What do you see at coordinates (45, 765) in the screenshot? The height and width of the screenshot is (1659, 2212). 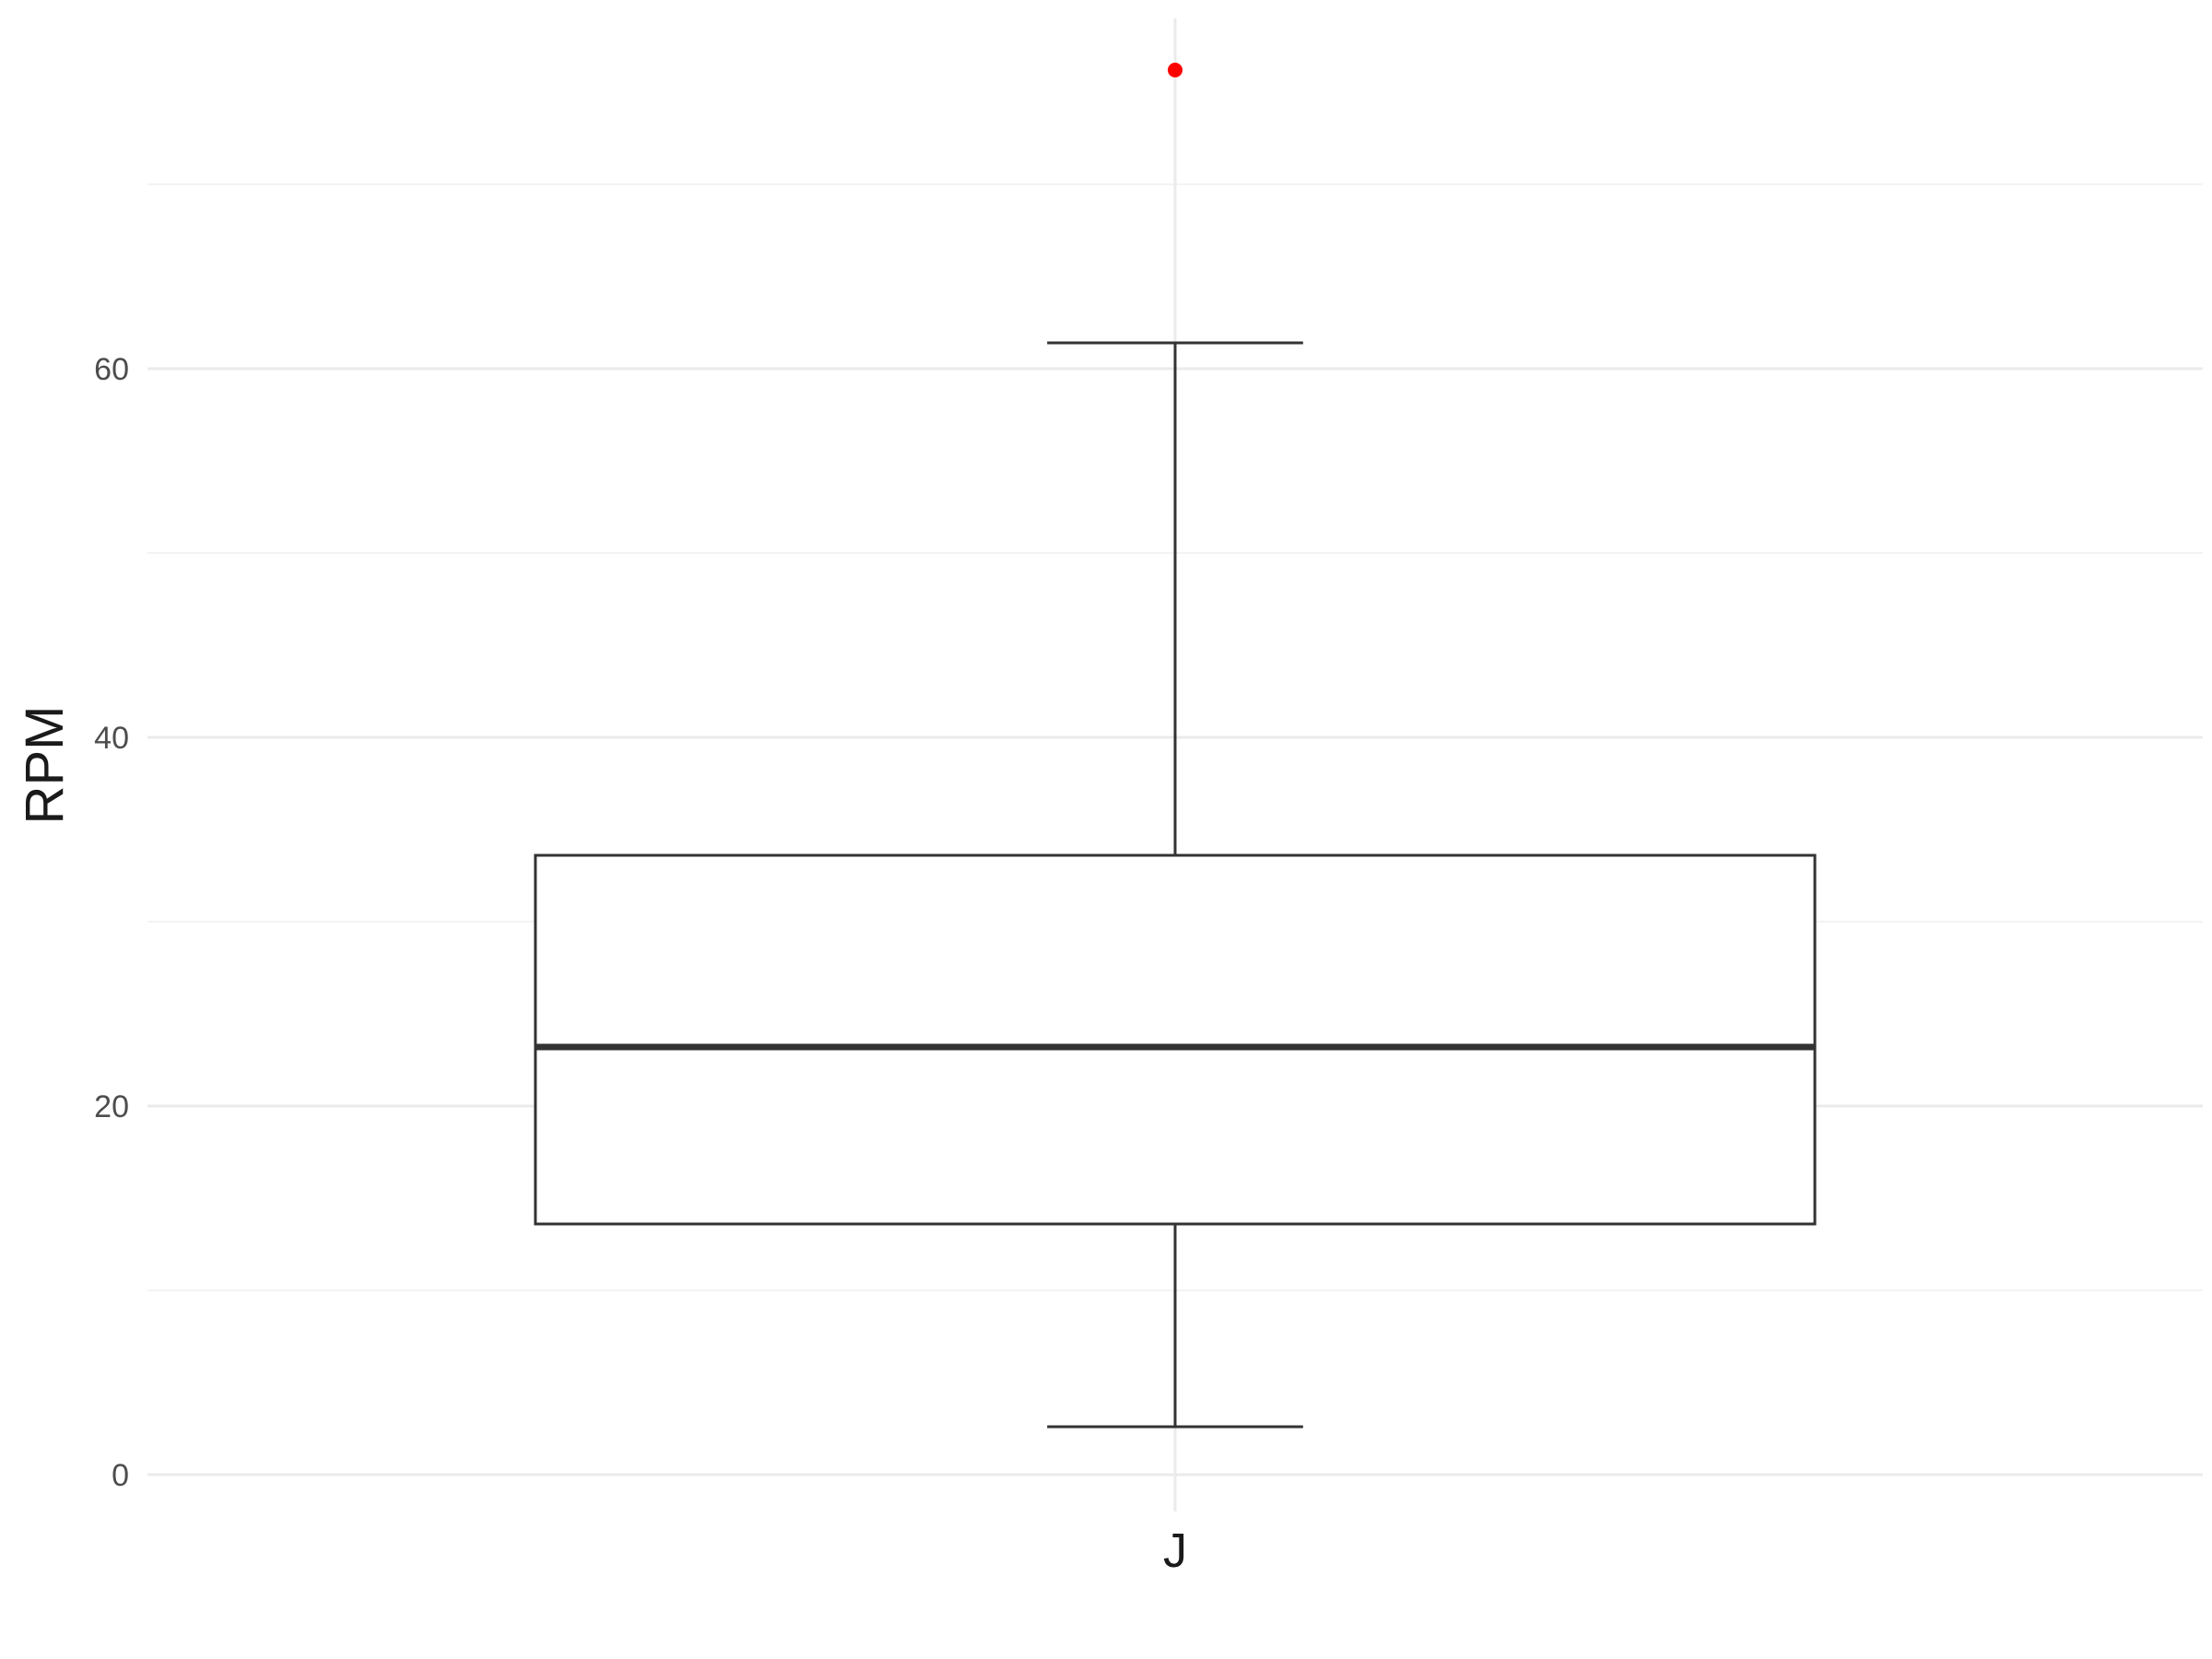 I see `y-axis-title: RPM` at bounding box center [45, 765].